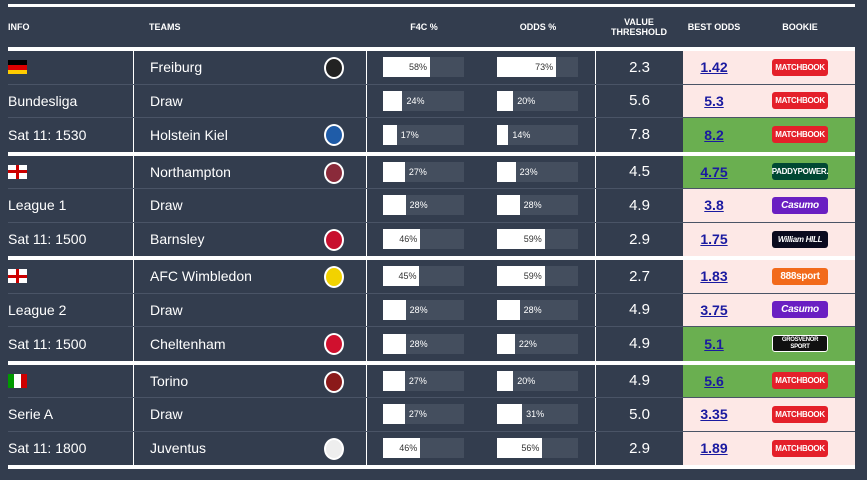  Describe the element at coordinates (37, 309) in the screenshot. I see `league-name: League 2` at that location.